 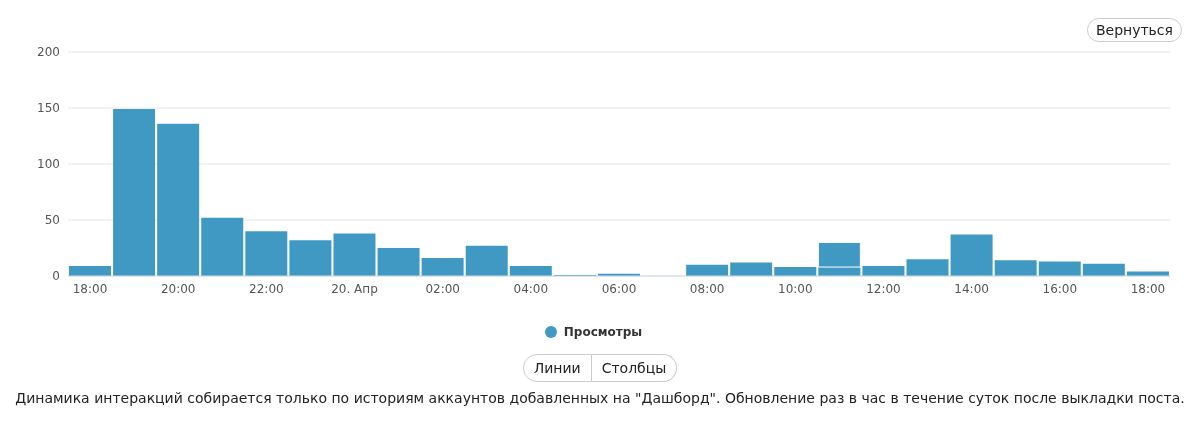 What do you see at coordinates (442, 288) in the screenshot?
I see `x-tick-label: 02:00` at bounding box center [442, 288].